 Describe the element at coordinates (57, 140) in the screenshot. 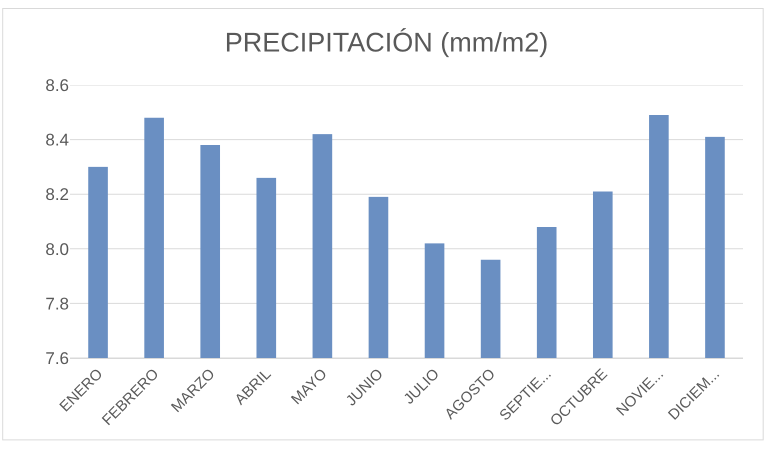

I see `y-tick-label: 8.4` at that location.